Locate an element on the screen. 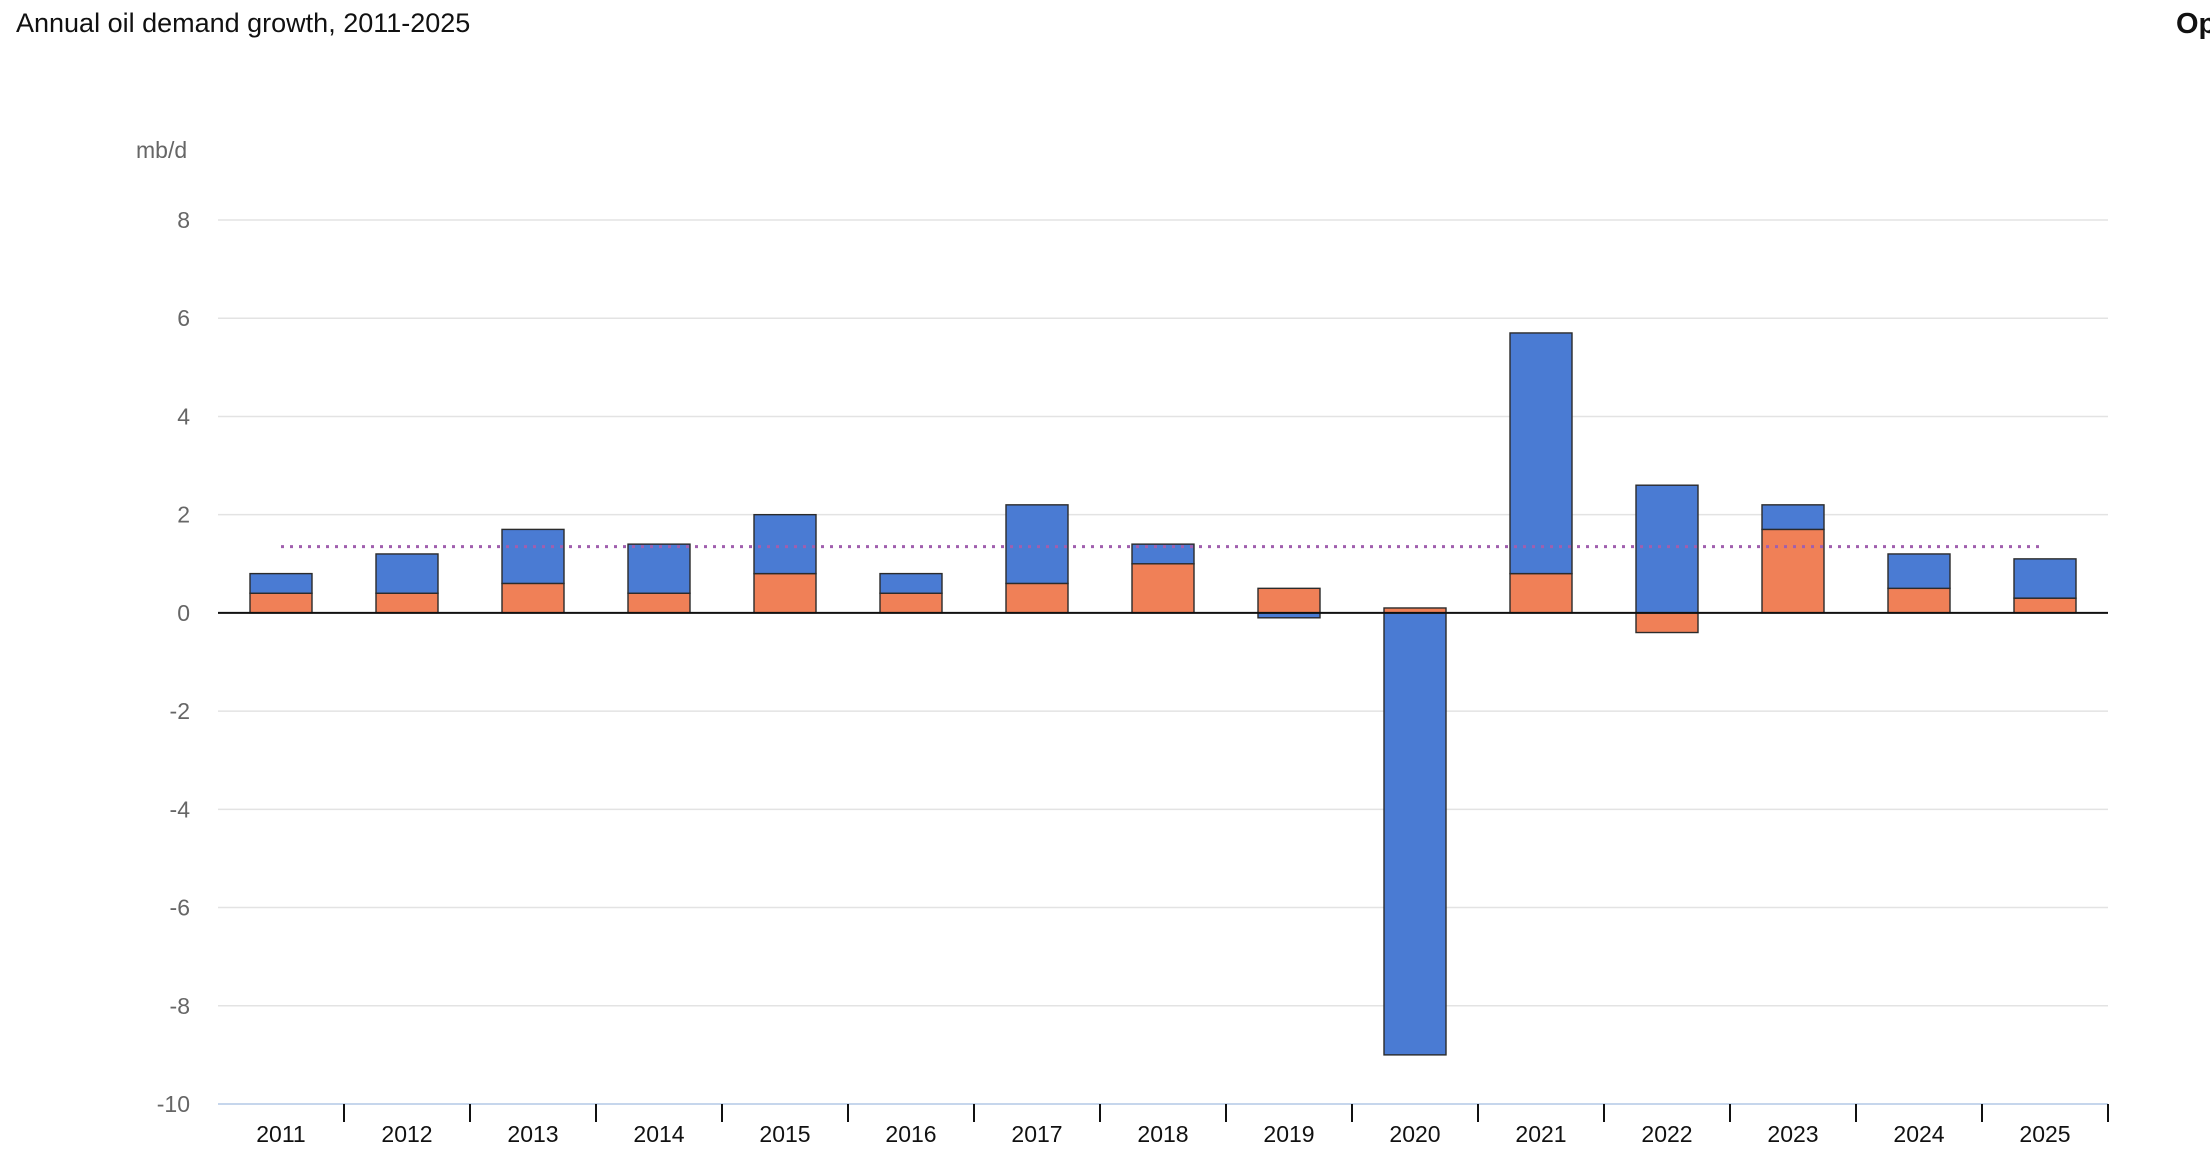 The width and height of the screenshot is (2210, 1172). y-tick-label: 2 is located at coordinates (183, 515).